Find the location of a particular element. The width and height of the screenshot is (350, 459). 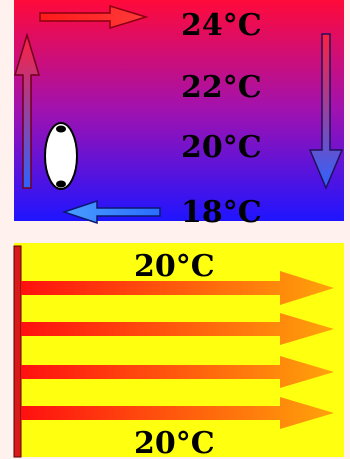

temp-label-20: 20°C is located at coordinates (221, 147).